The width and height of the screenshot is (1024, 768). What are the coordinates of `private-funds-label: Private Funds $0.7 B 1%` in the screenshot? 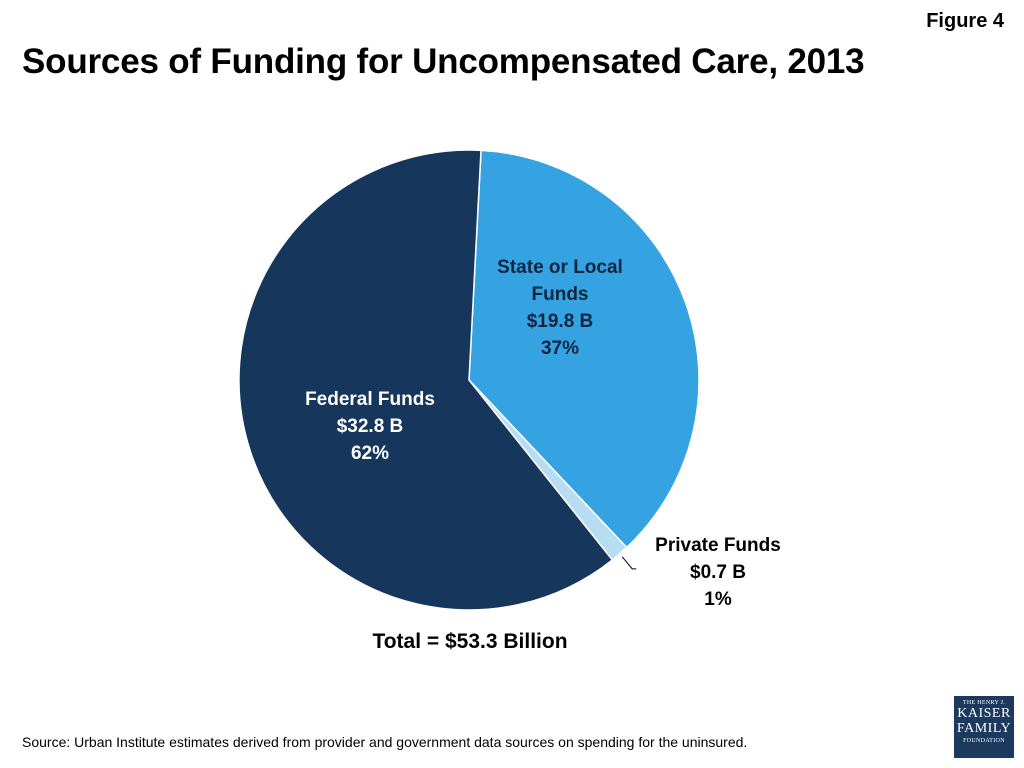 It's located at (718, 572).